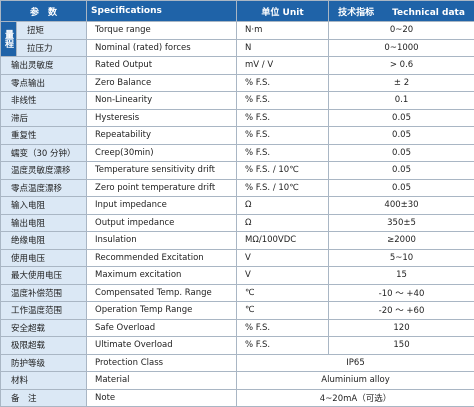 The width and height of the screenshot is (474, 407). I want to click on param-cell: 输入电阻, so click(44, 205).